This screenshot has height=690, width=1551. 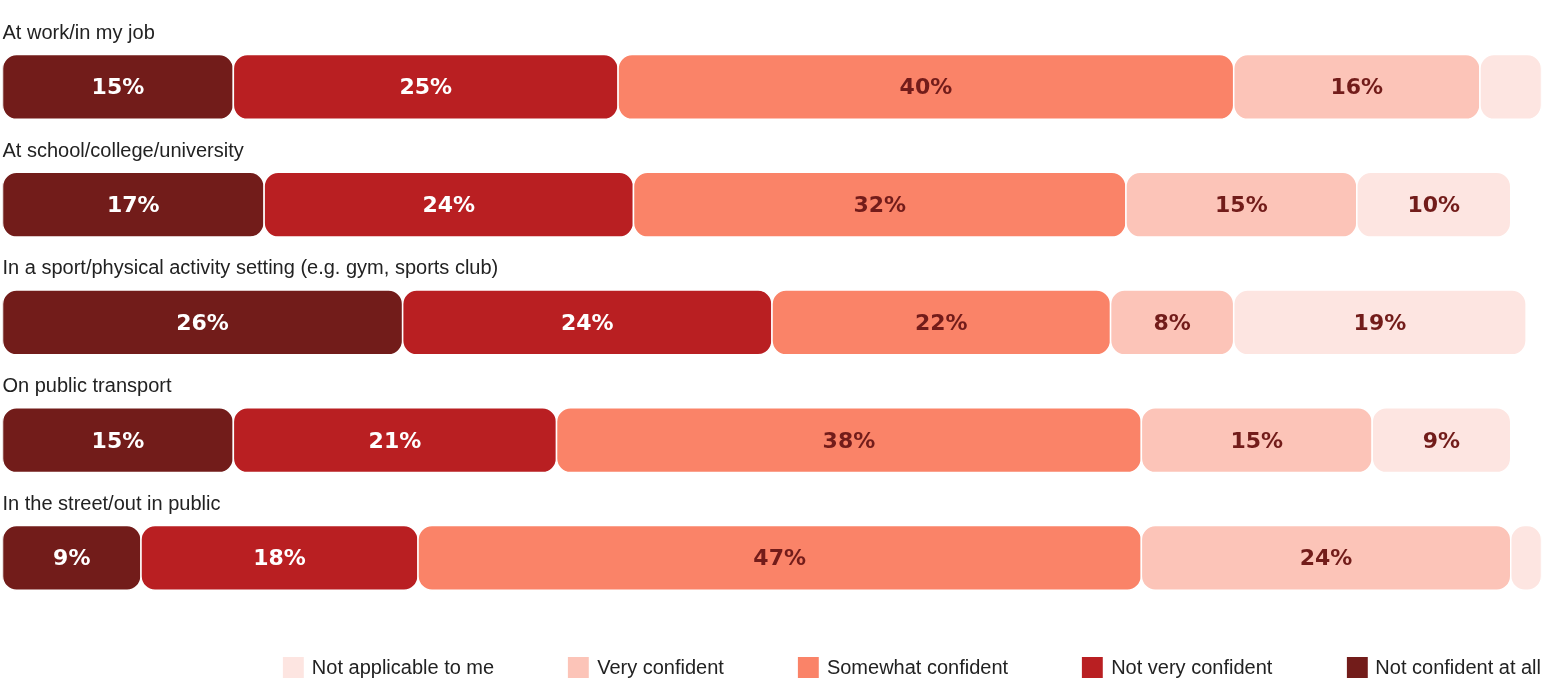 What do you see at coordinates (1380, 322) in the screenshot?
I see `data-label: 19%` at bounding box center [1380, 322].